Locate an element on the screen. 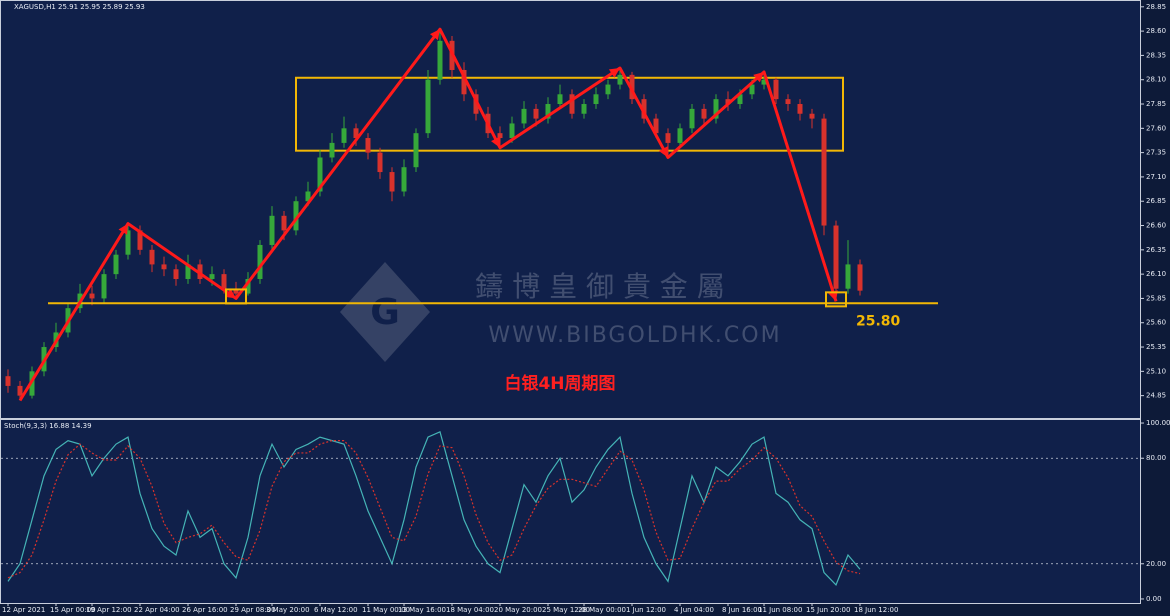 The image size is (1170, 616). y-tick-label: 20.00 is located at coordinates (1156, 564).